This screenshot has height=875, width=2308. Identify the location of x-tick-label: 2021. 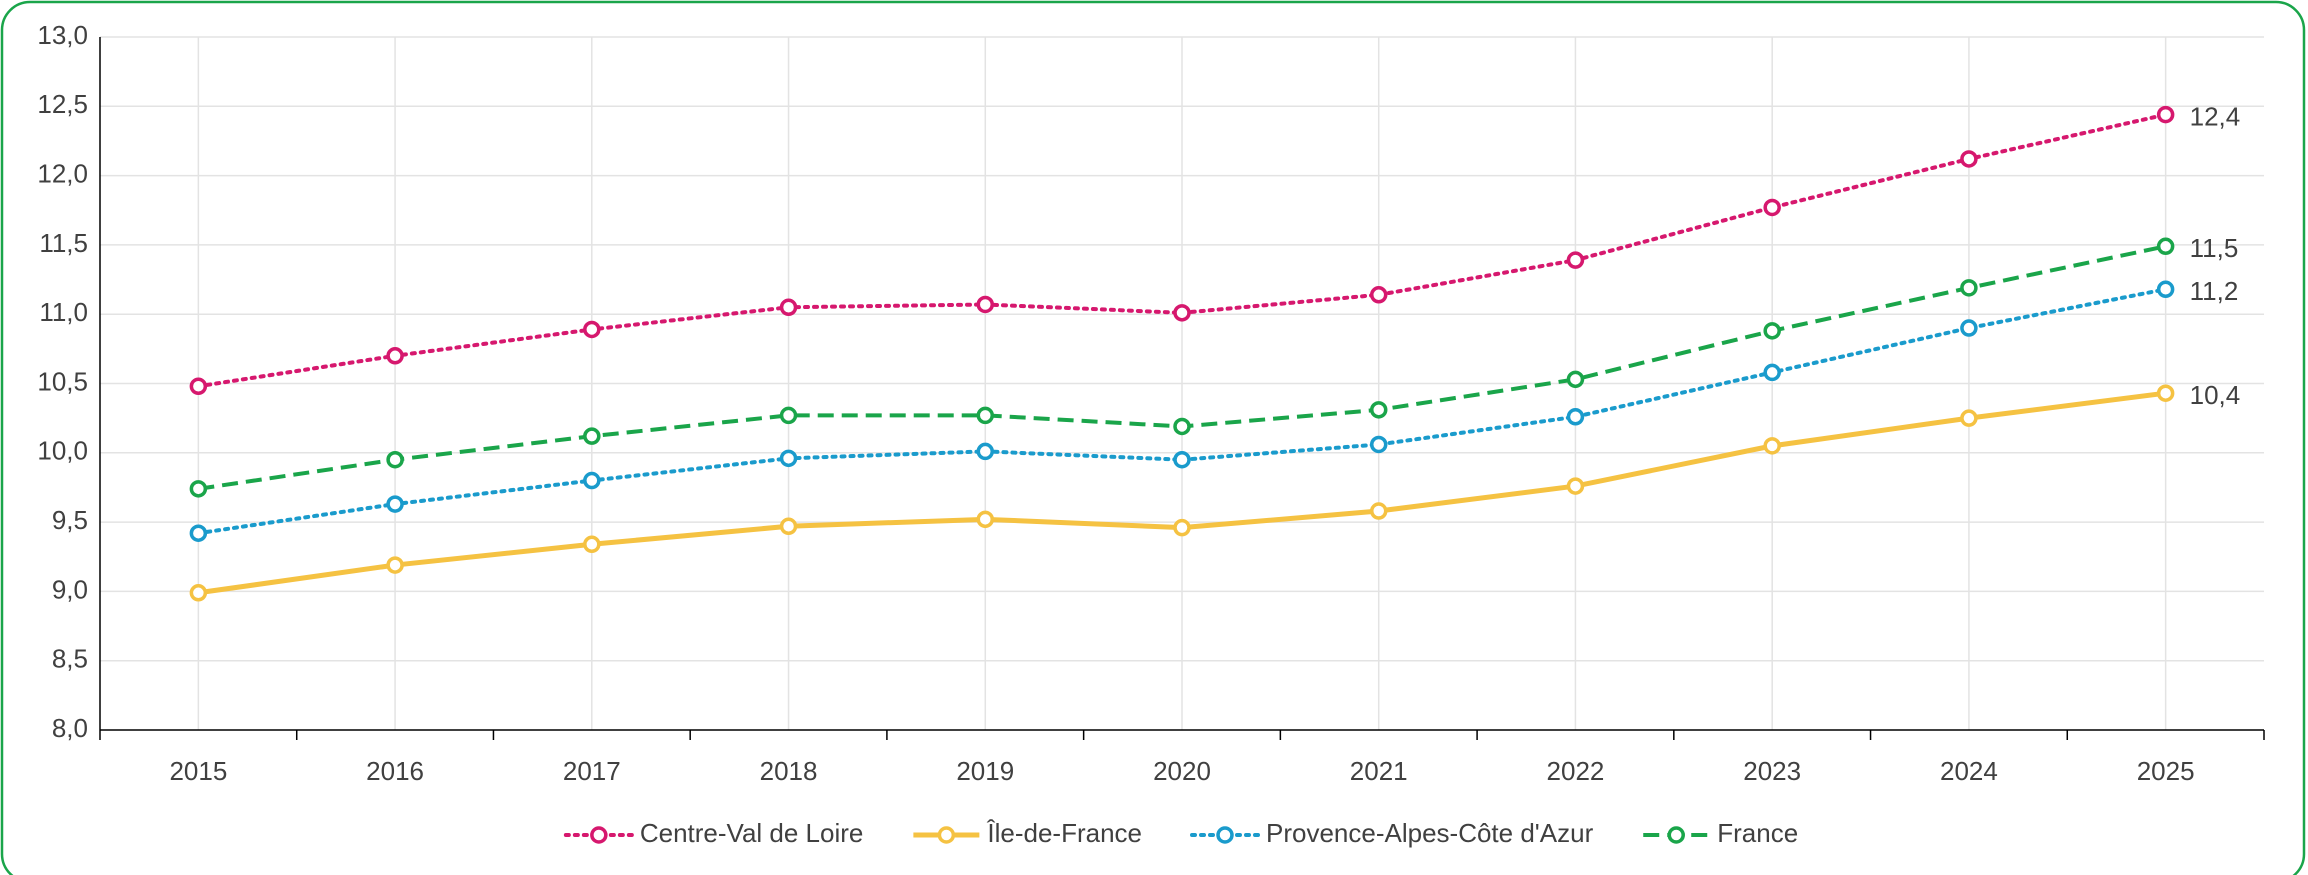
(1379, 771).